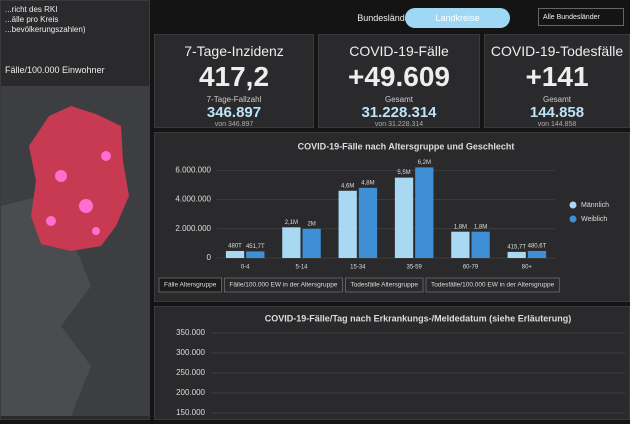 The image size is (630, 424). I want to click on map-header-line: ...älle pro Kreis, so click(32, 19).